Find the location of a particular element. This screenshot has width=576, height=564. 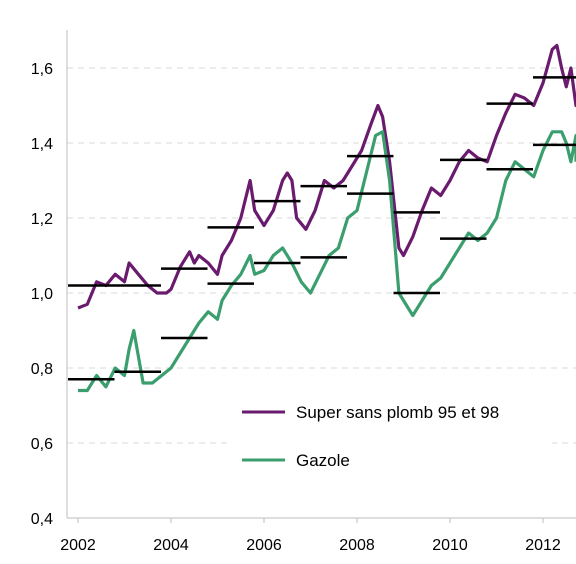

x-tick-label: 2010 is located at coordinates (450, 545).